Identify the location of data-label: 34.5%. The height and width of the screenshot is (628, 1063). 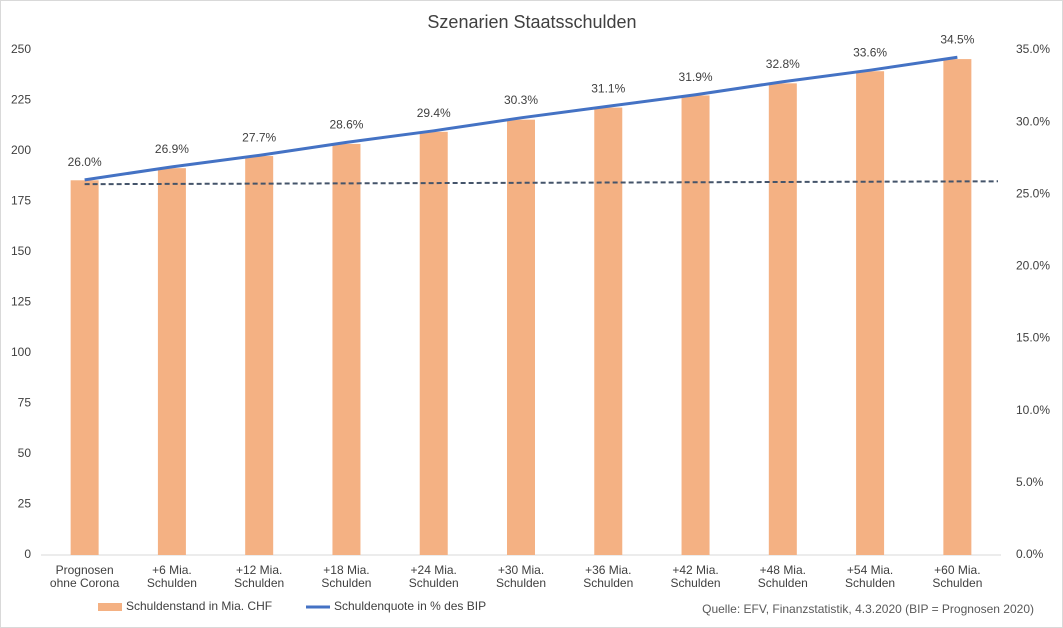
(957, 39).